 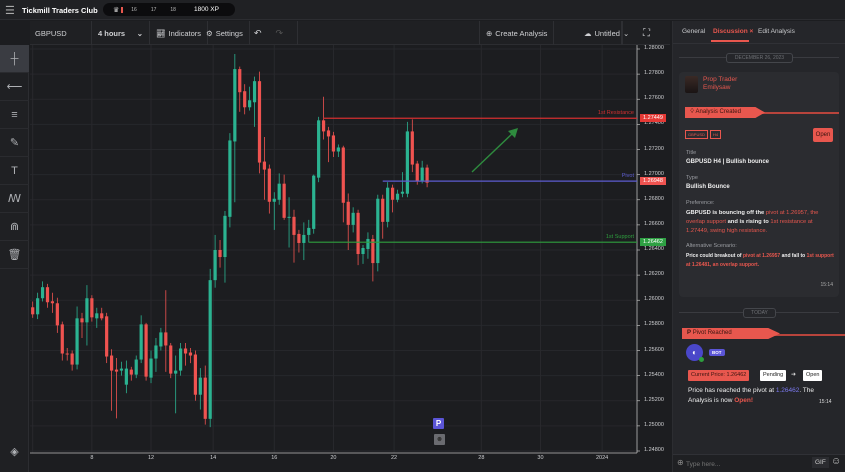 I want to click on level-label: 18, so click(x=173, y=9).